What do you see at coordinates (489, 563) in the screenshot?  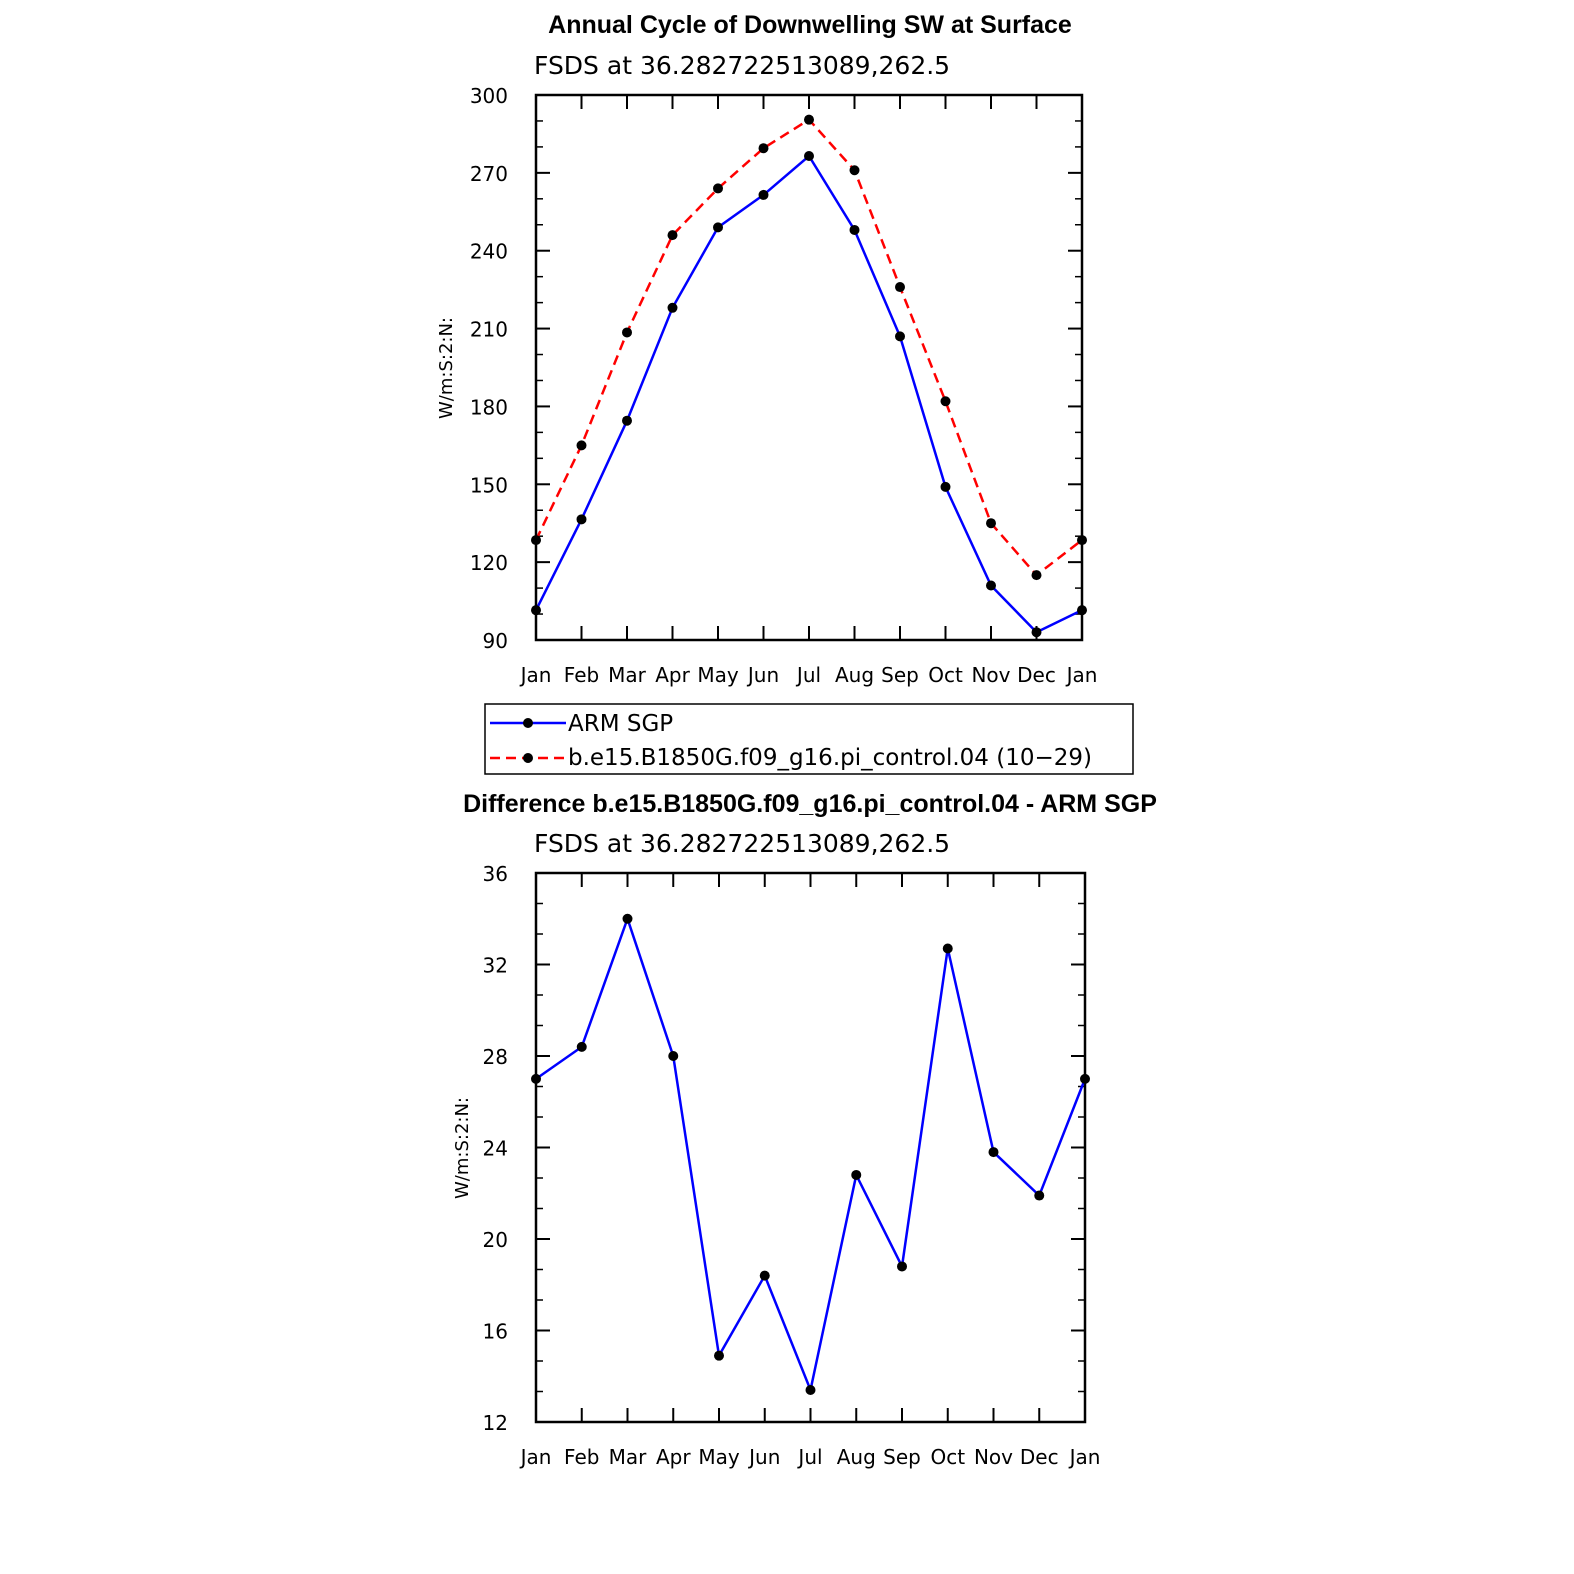 I see `chart1-ytick-label: 120` at bounding box center [489, 563].